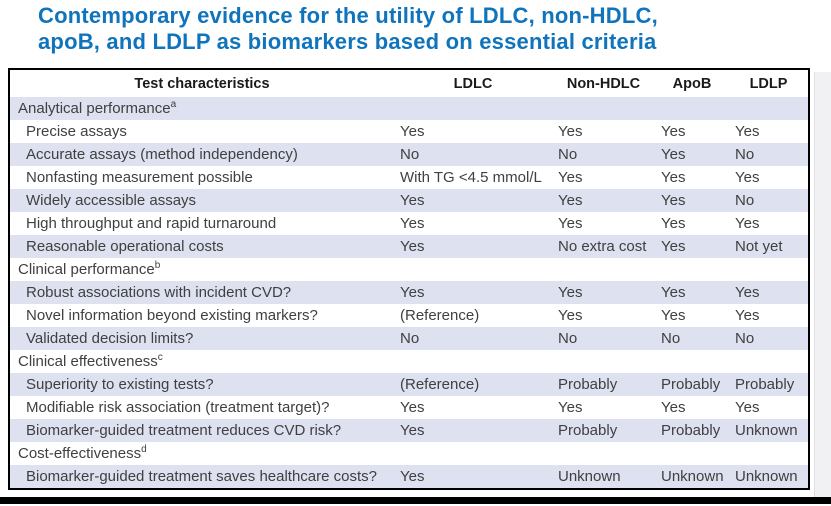  What do you see at coordinates (76, 131) in the screenshot?
I see `row-label: Precise assays` at bounding box center [76, 131].